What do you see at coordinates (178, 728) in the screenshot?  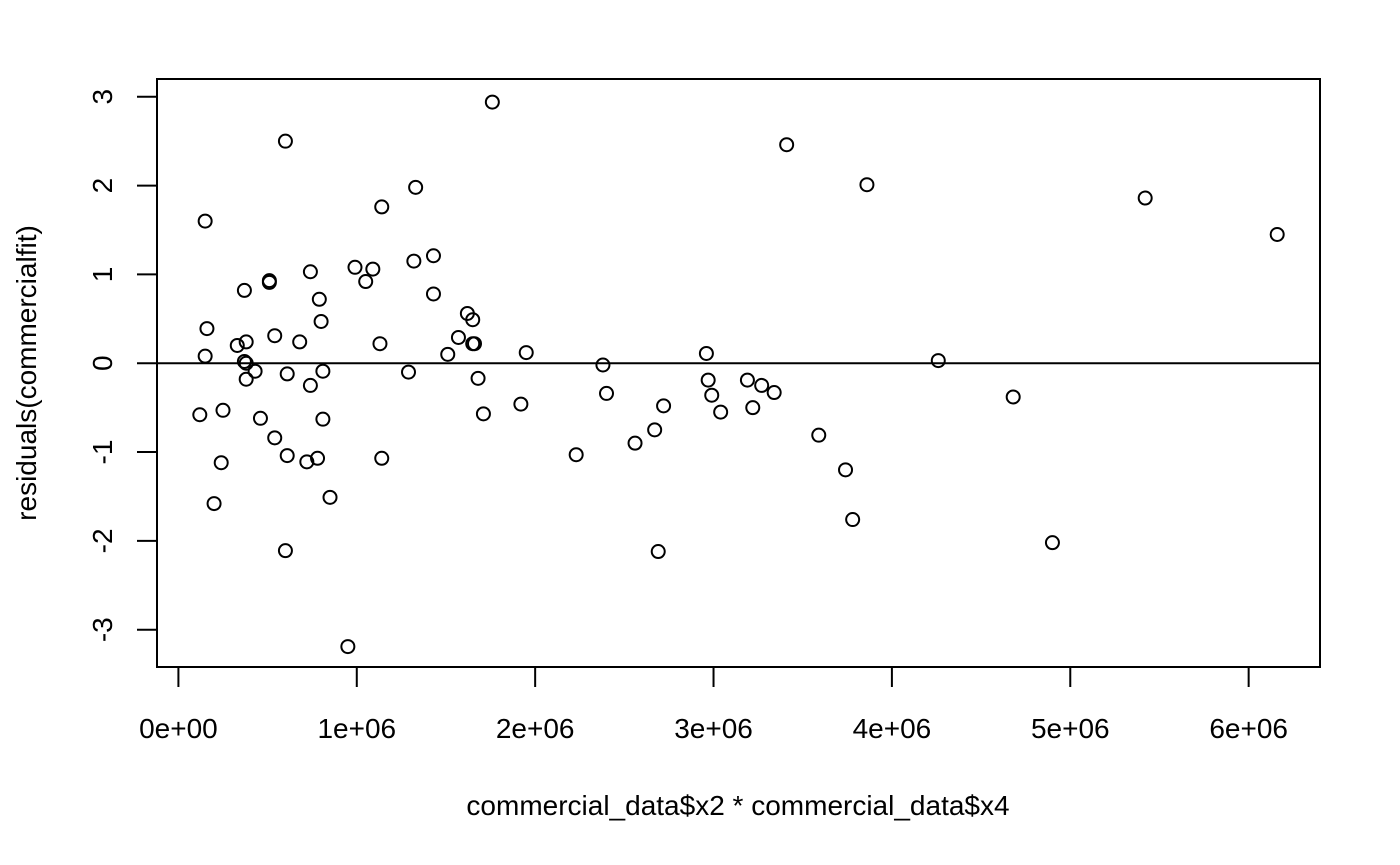 I see `x-tick-label: 0e+00` at bounding box center [178, 728].